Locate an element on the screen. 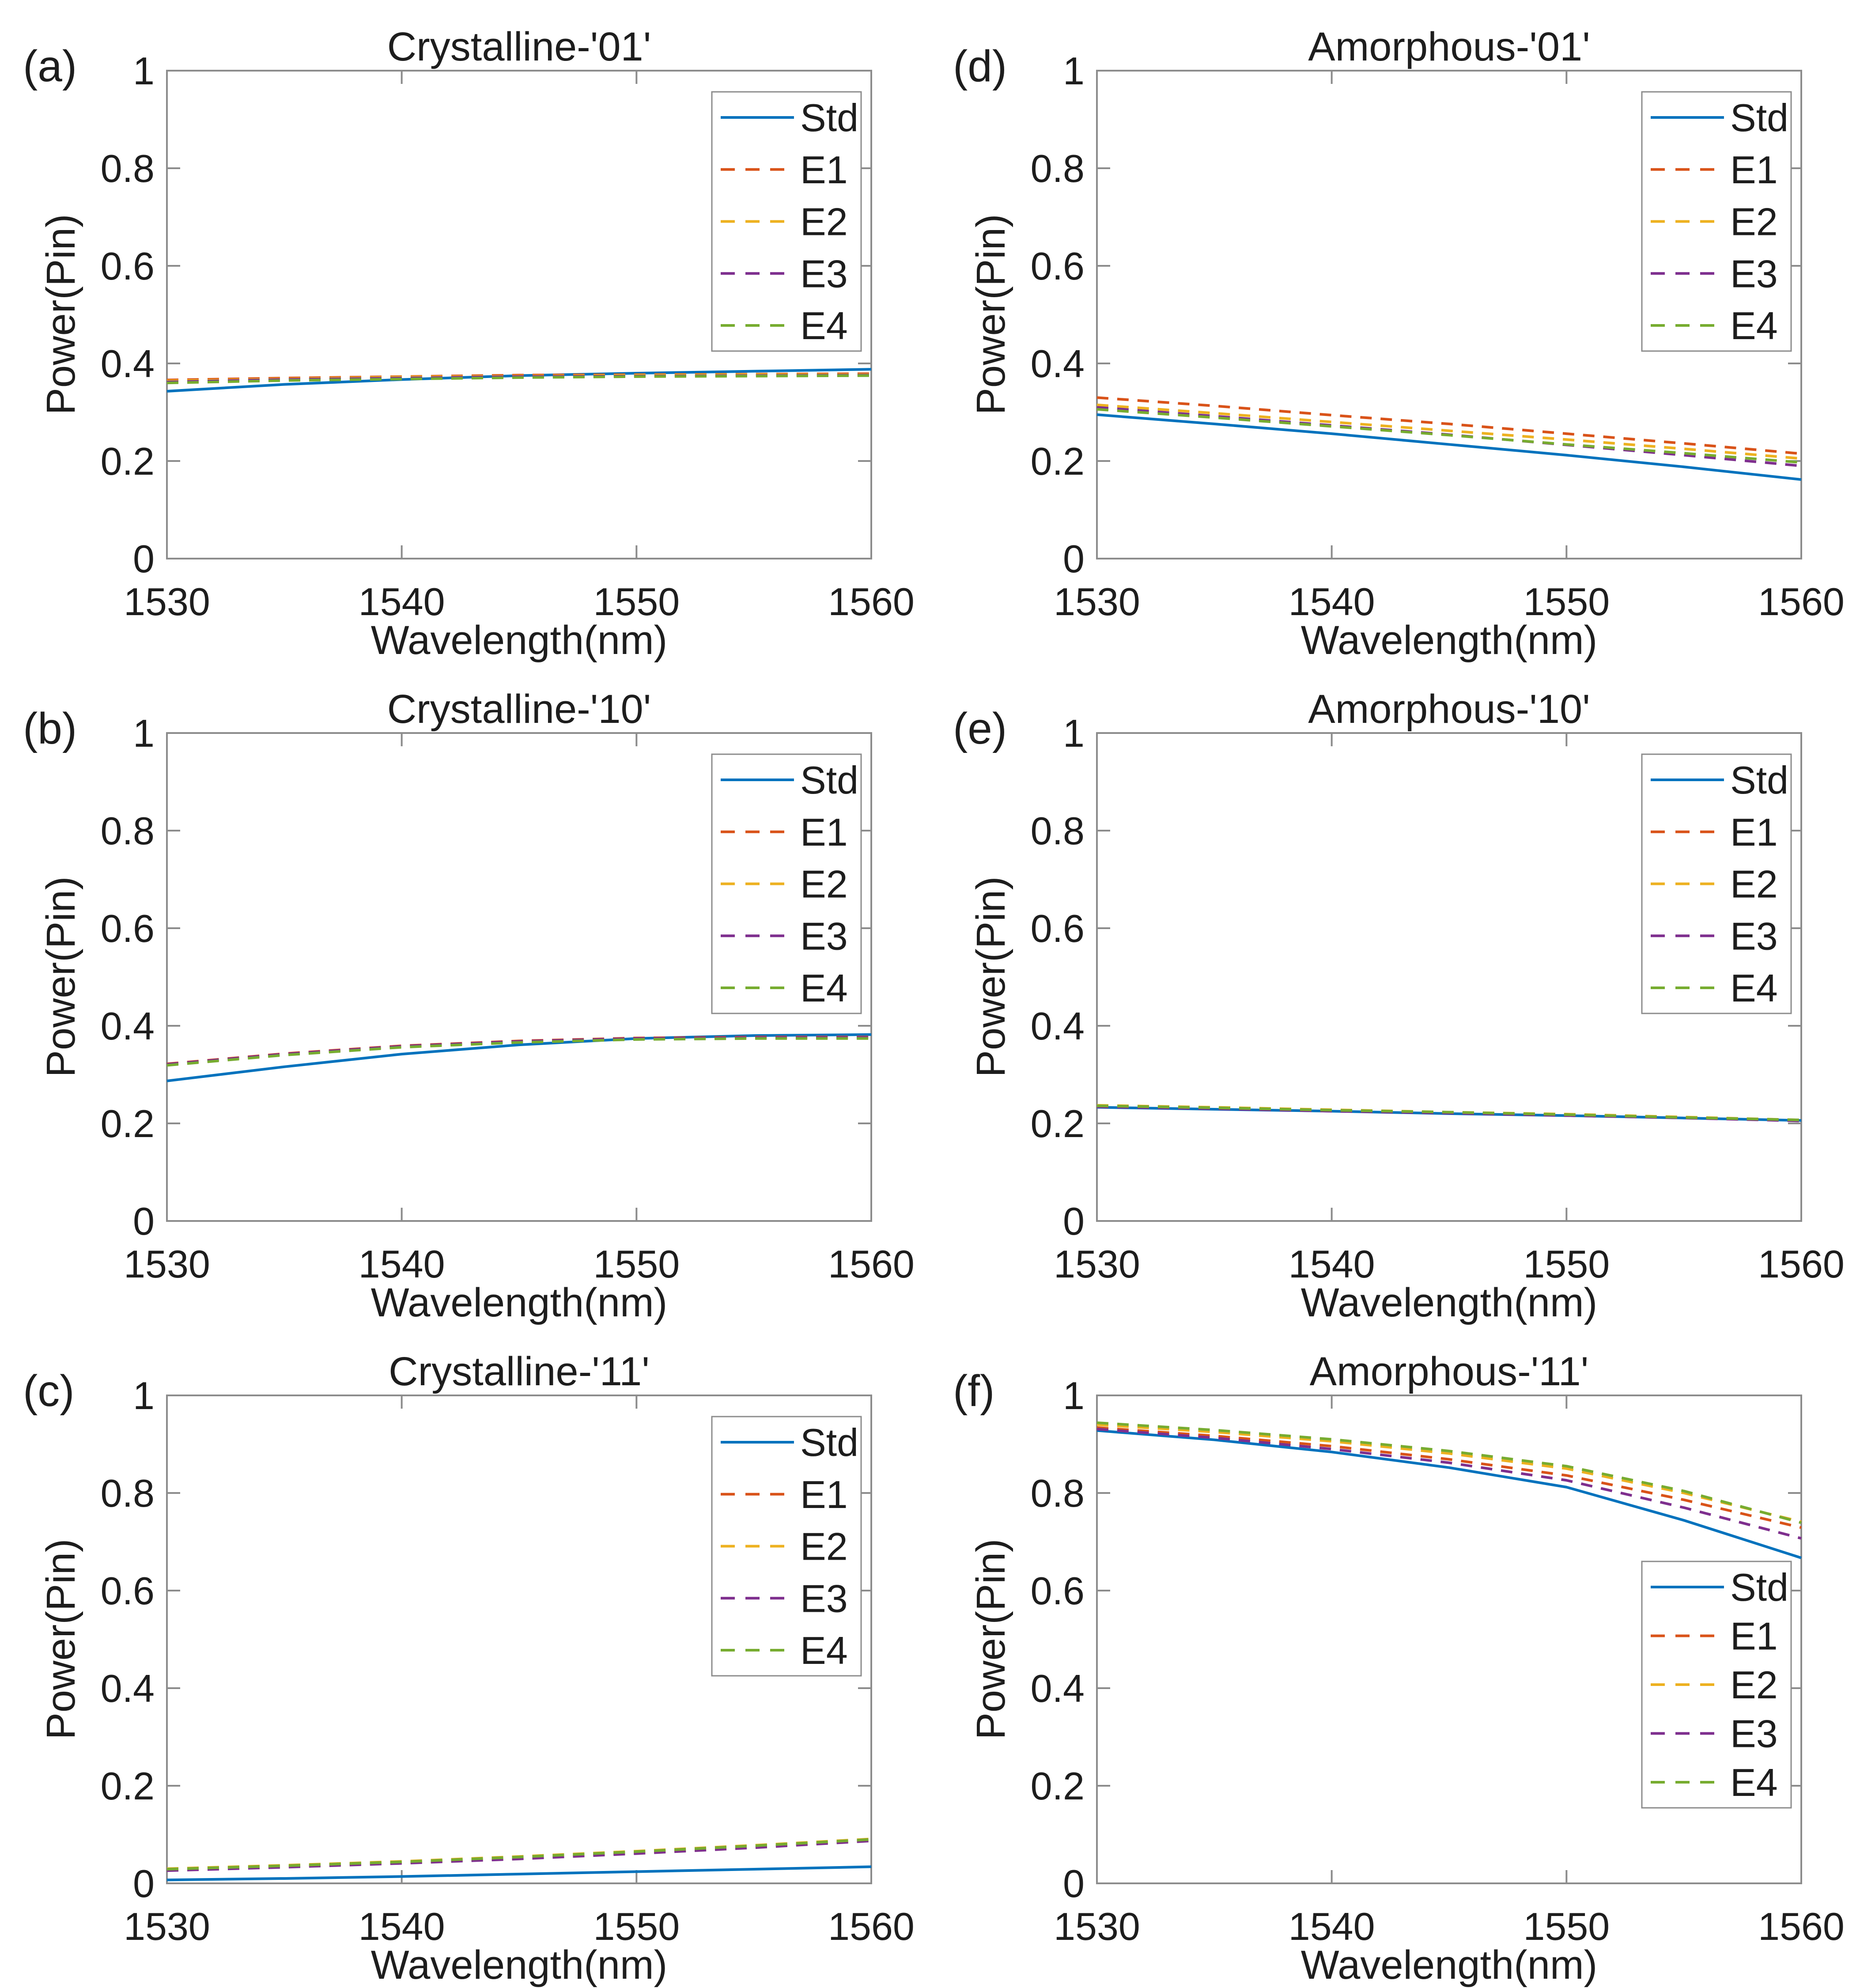 This screenshot has width=1860, height=1988. panel-letter: (e) is located at coordinates (980, 729).